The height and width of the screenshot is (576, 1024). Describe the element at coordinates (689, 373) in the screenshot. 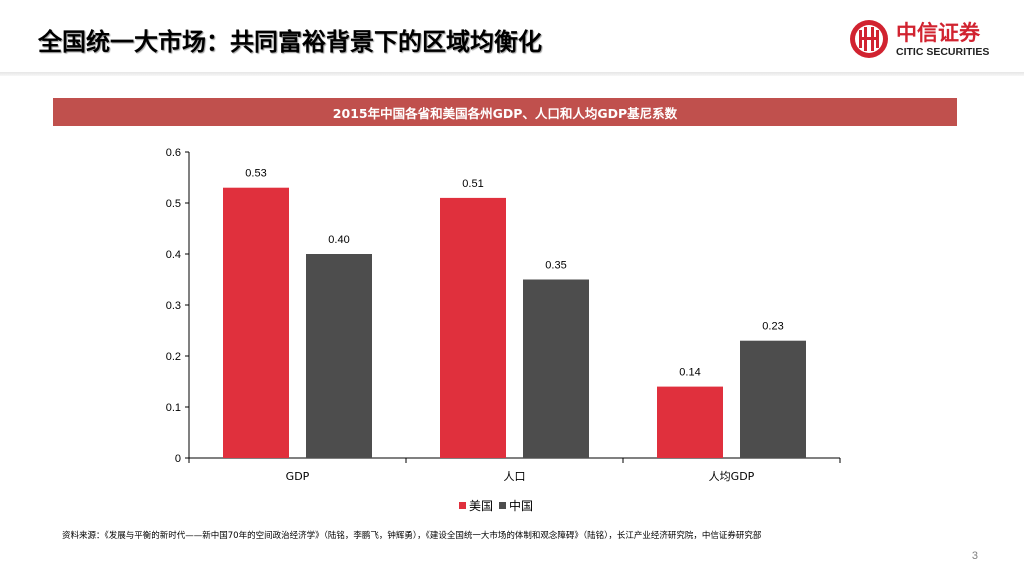

I see `data-label-us: 0.14` at that location.